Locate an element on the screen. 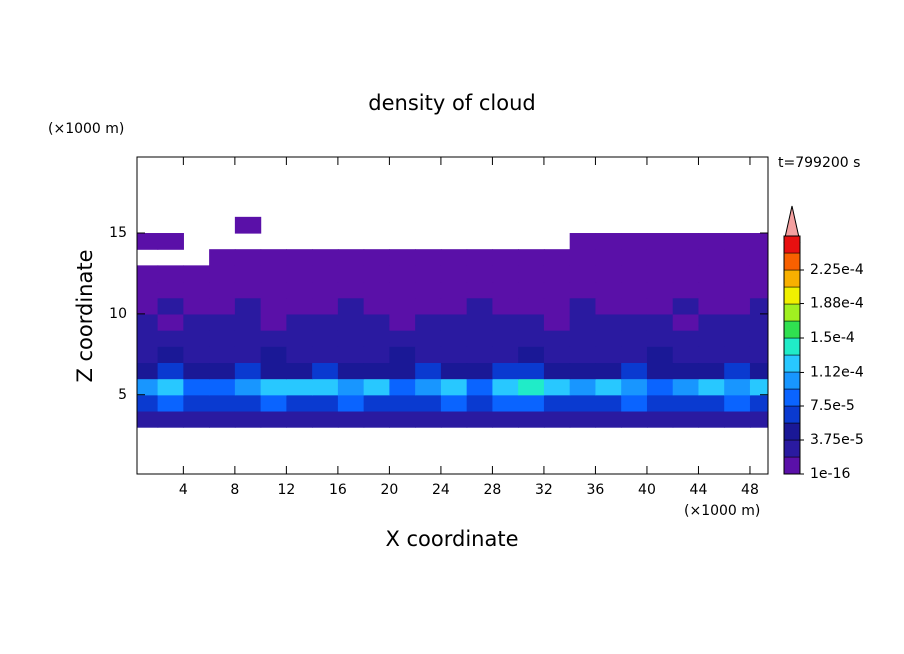 This screenshot has height=654, width=904. x-tick-label: 16 is located at coordinates (338, 490).